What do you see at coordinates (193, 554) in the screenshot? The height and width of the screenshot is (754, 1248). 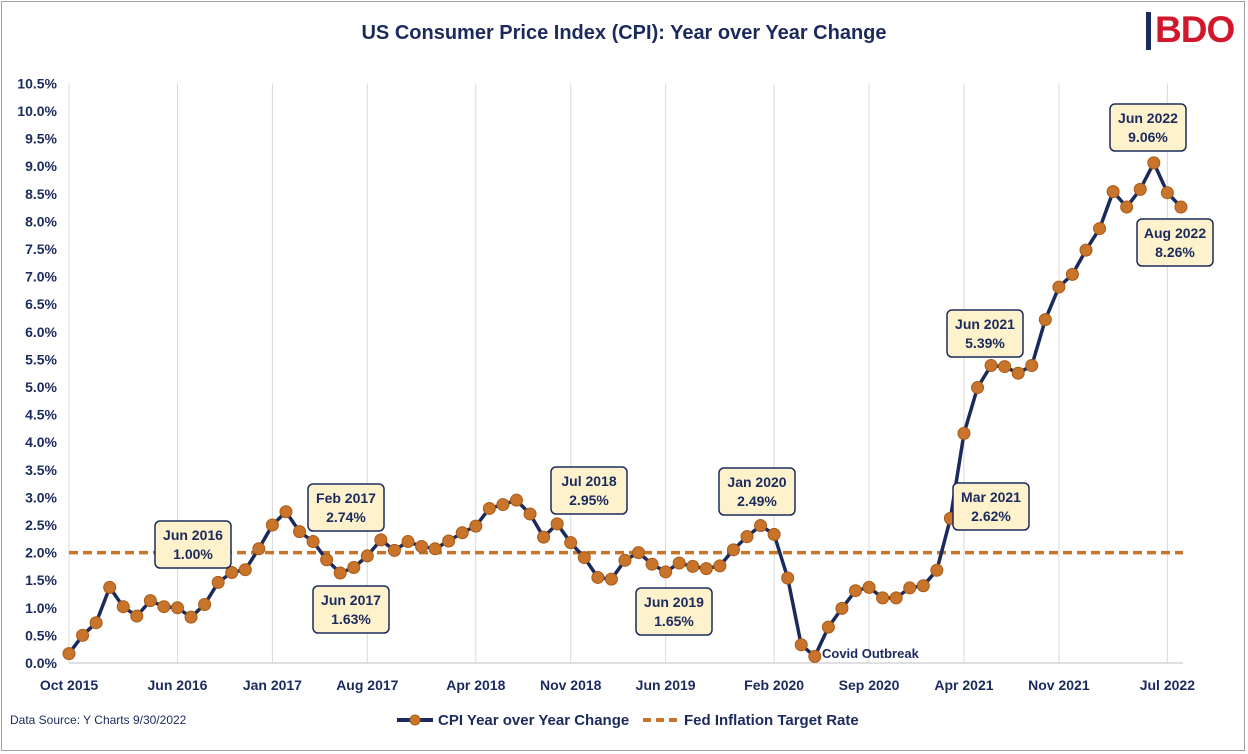 I see `annotation-value: 1.00%` at bounding box center [193, 554].